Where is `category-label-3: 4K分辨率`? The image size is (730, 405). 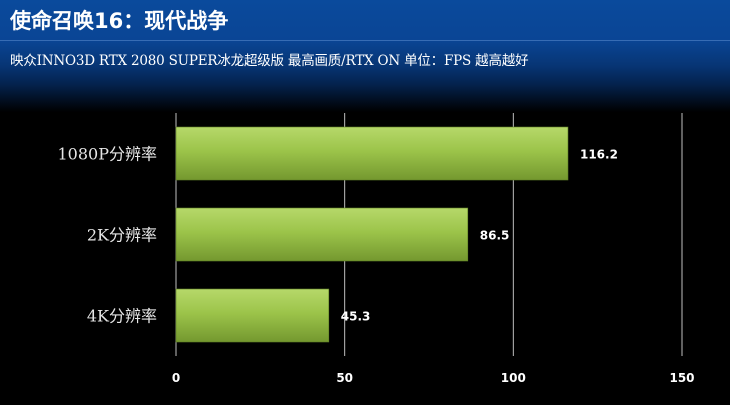 category-label-3: 4K分辨率 is located at coordinates (122, 316).